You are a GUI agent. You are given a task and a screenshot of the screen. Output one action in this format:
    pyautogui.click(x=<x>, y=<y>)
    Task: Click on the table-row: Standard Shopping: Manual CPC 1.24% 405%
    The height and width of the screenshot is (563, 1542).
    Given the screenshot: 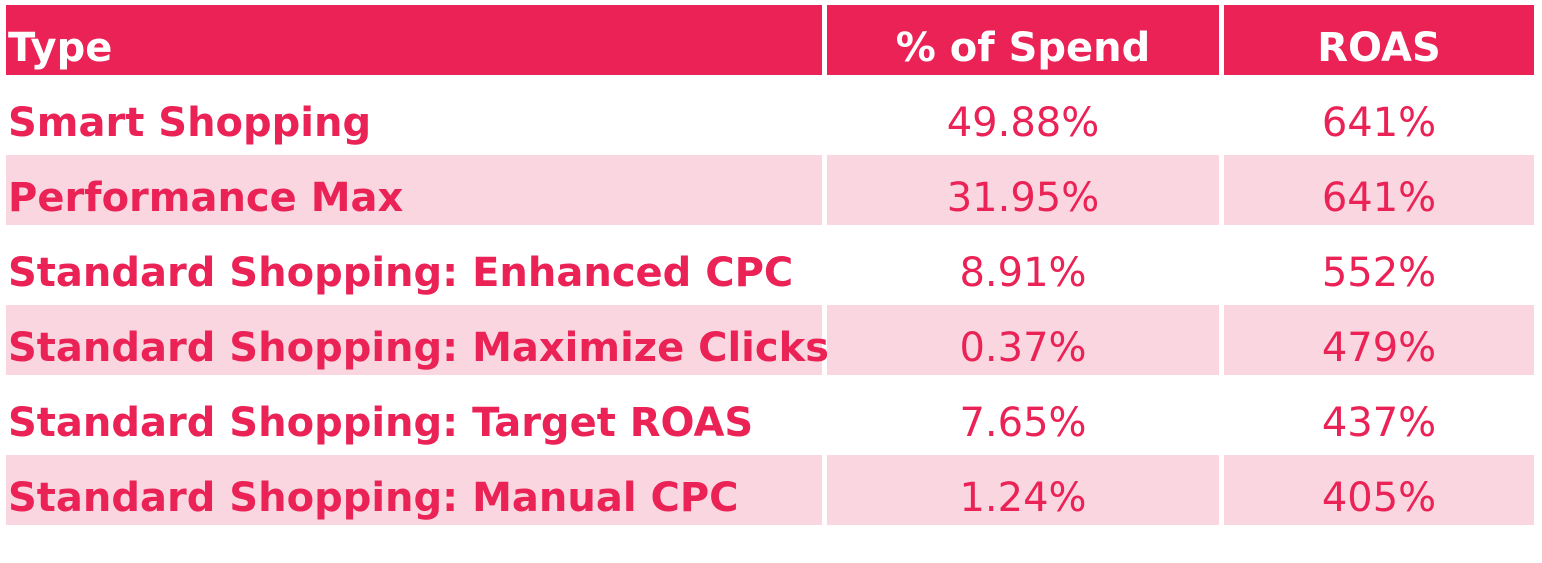 What is the action you would take?
    pyautogui.click(x=770, y=490)
    